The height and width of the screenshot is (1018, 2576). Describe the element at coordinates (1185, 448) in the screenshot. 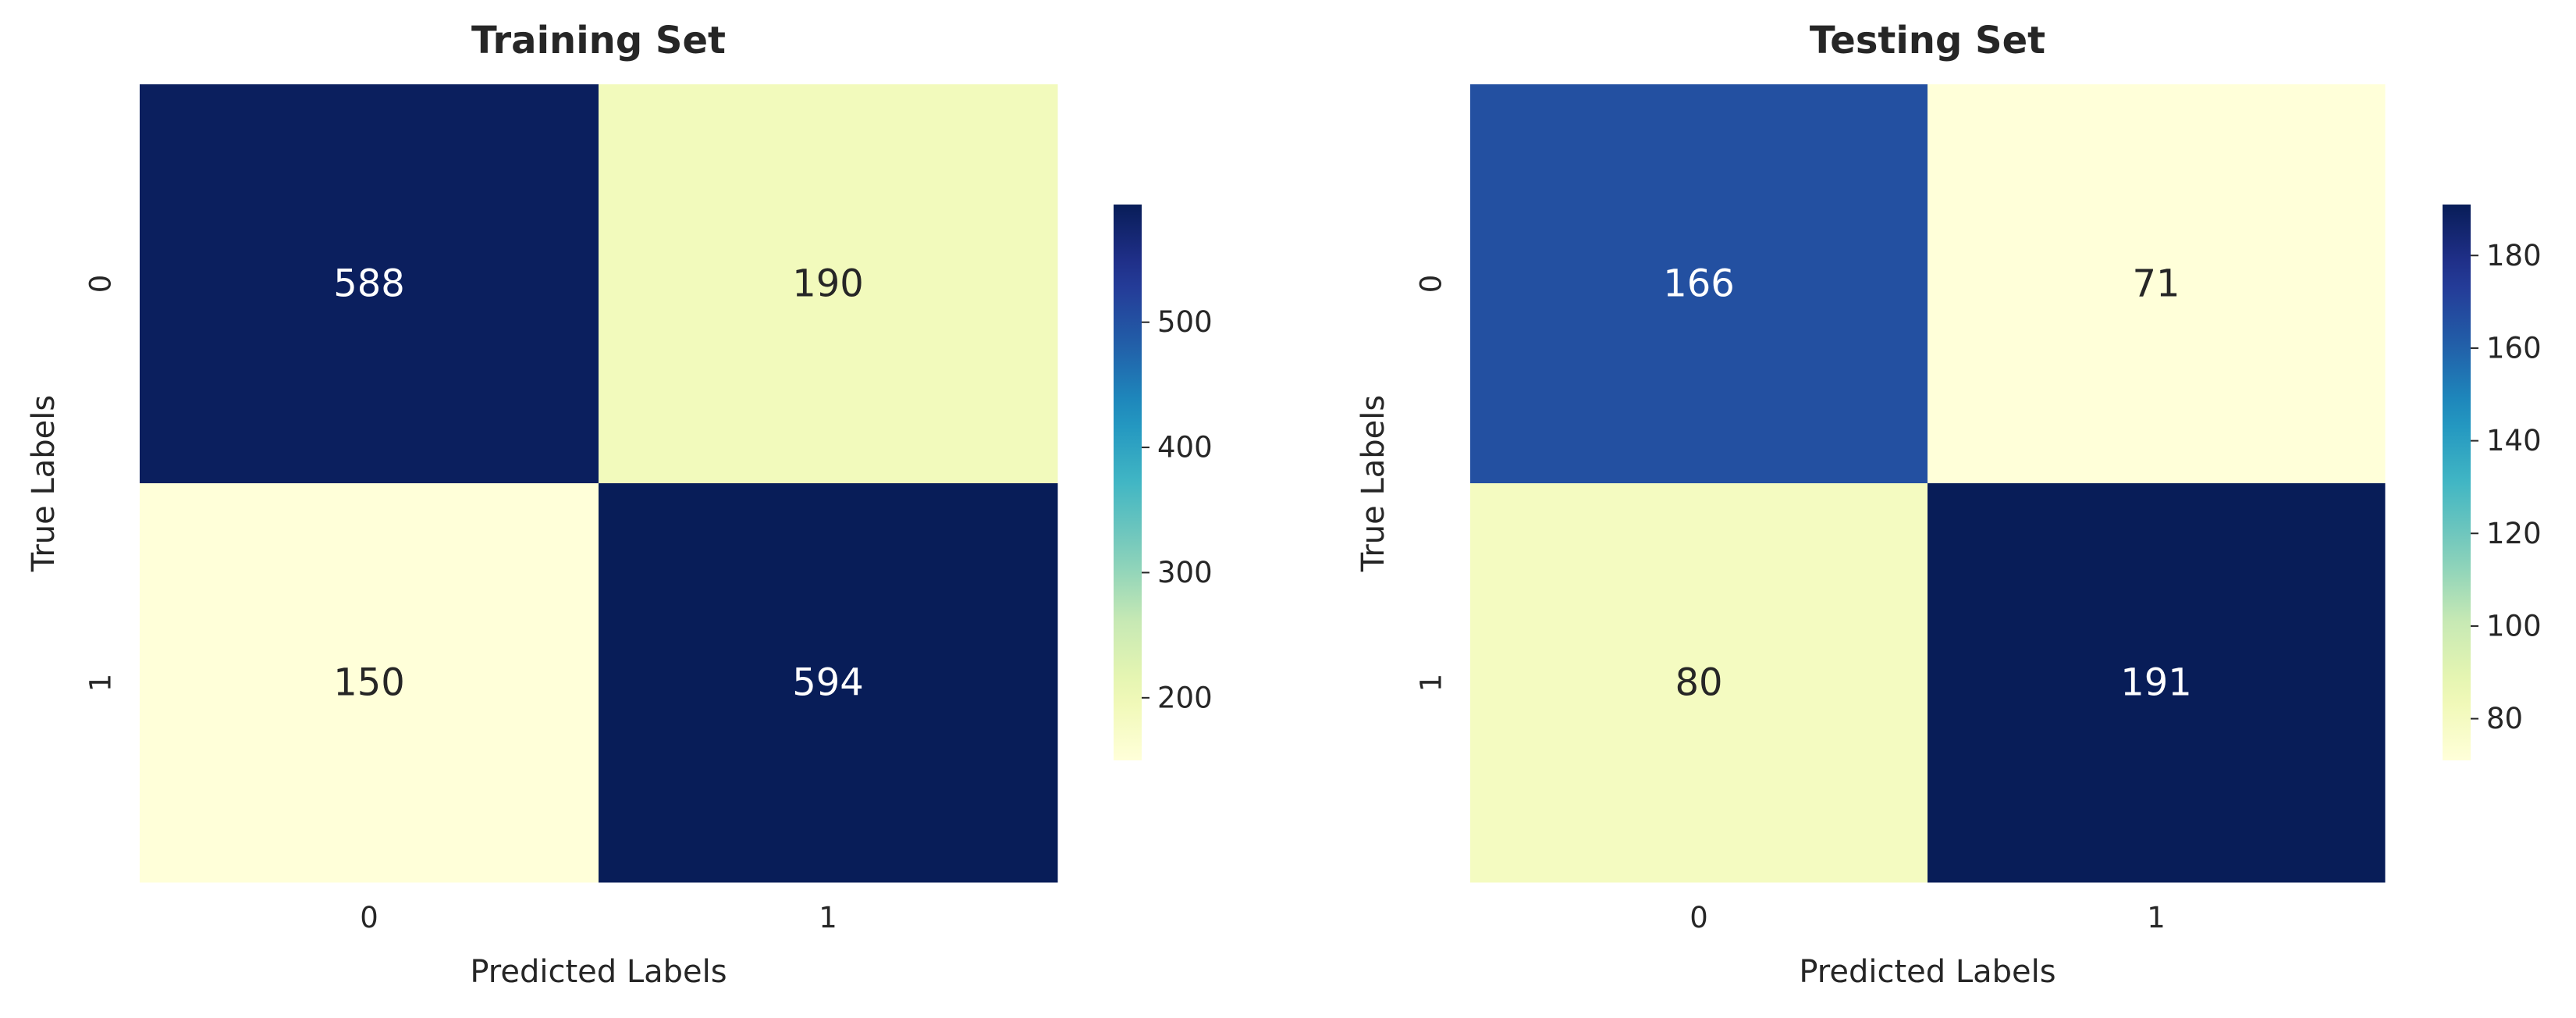

I see `colorbar-tick-label: 400` at that location.